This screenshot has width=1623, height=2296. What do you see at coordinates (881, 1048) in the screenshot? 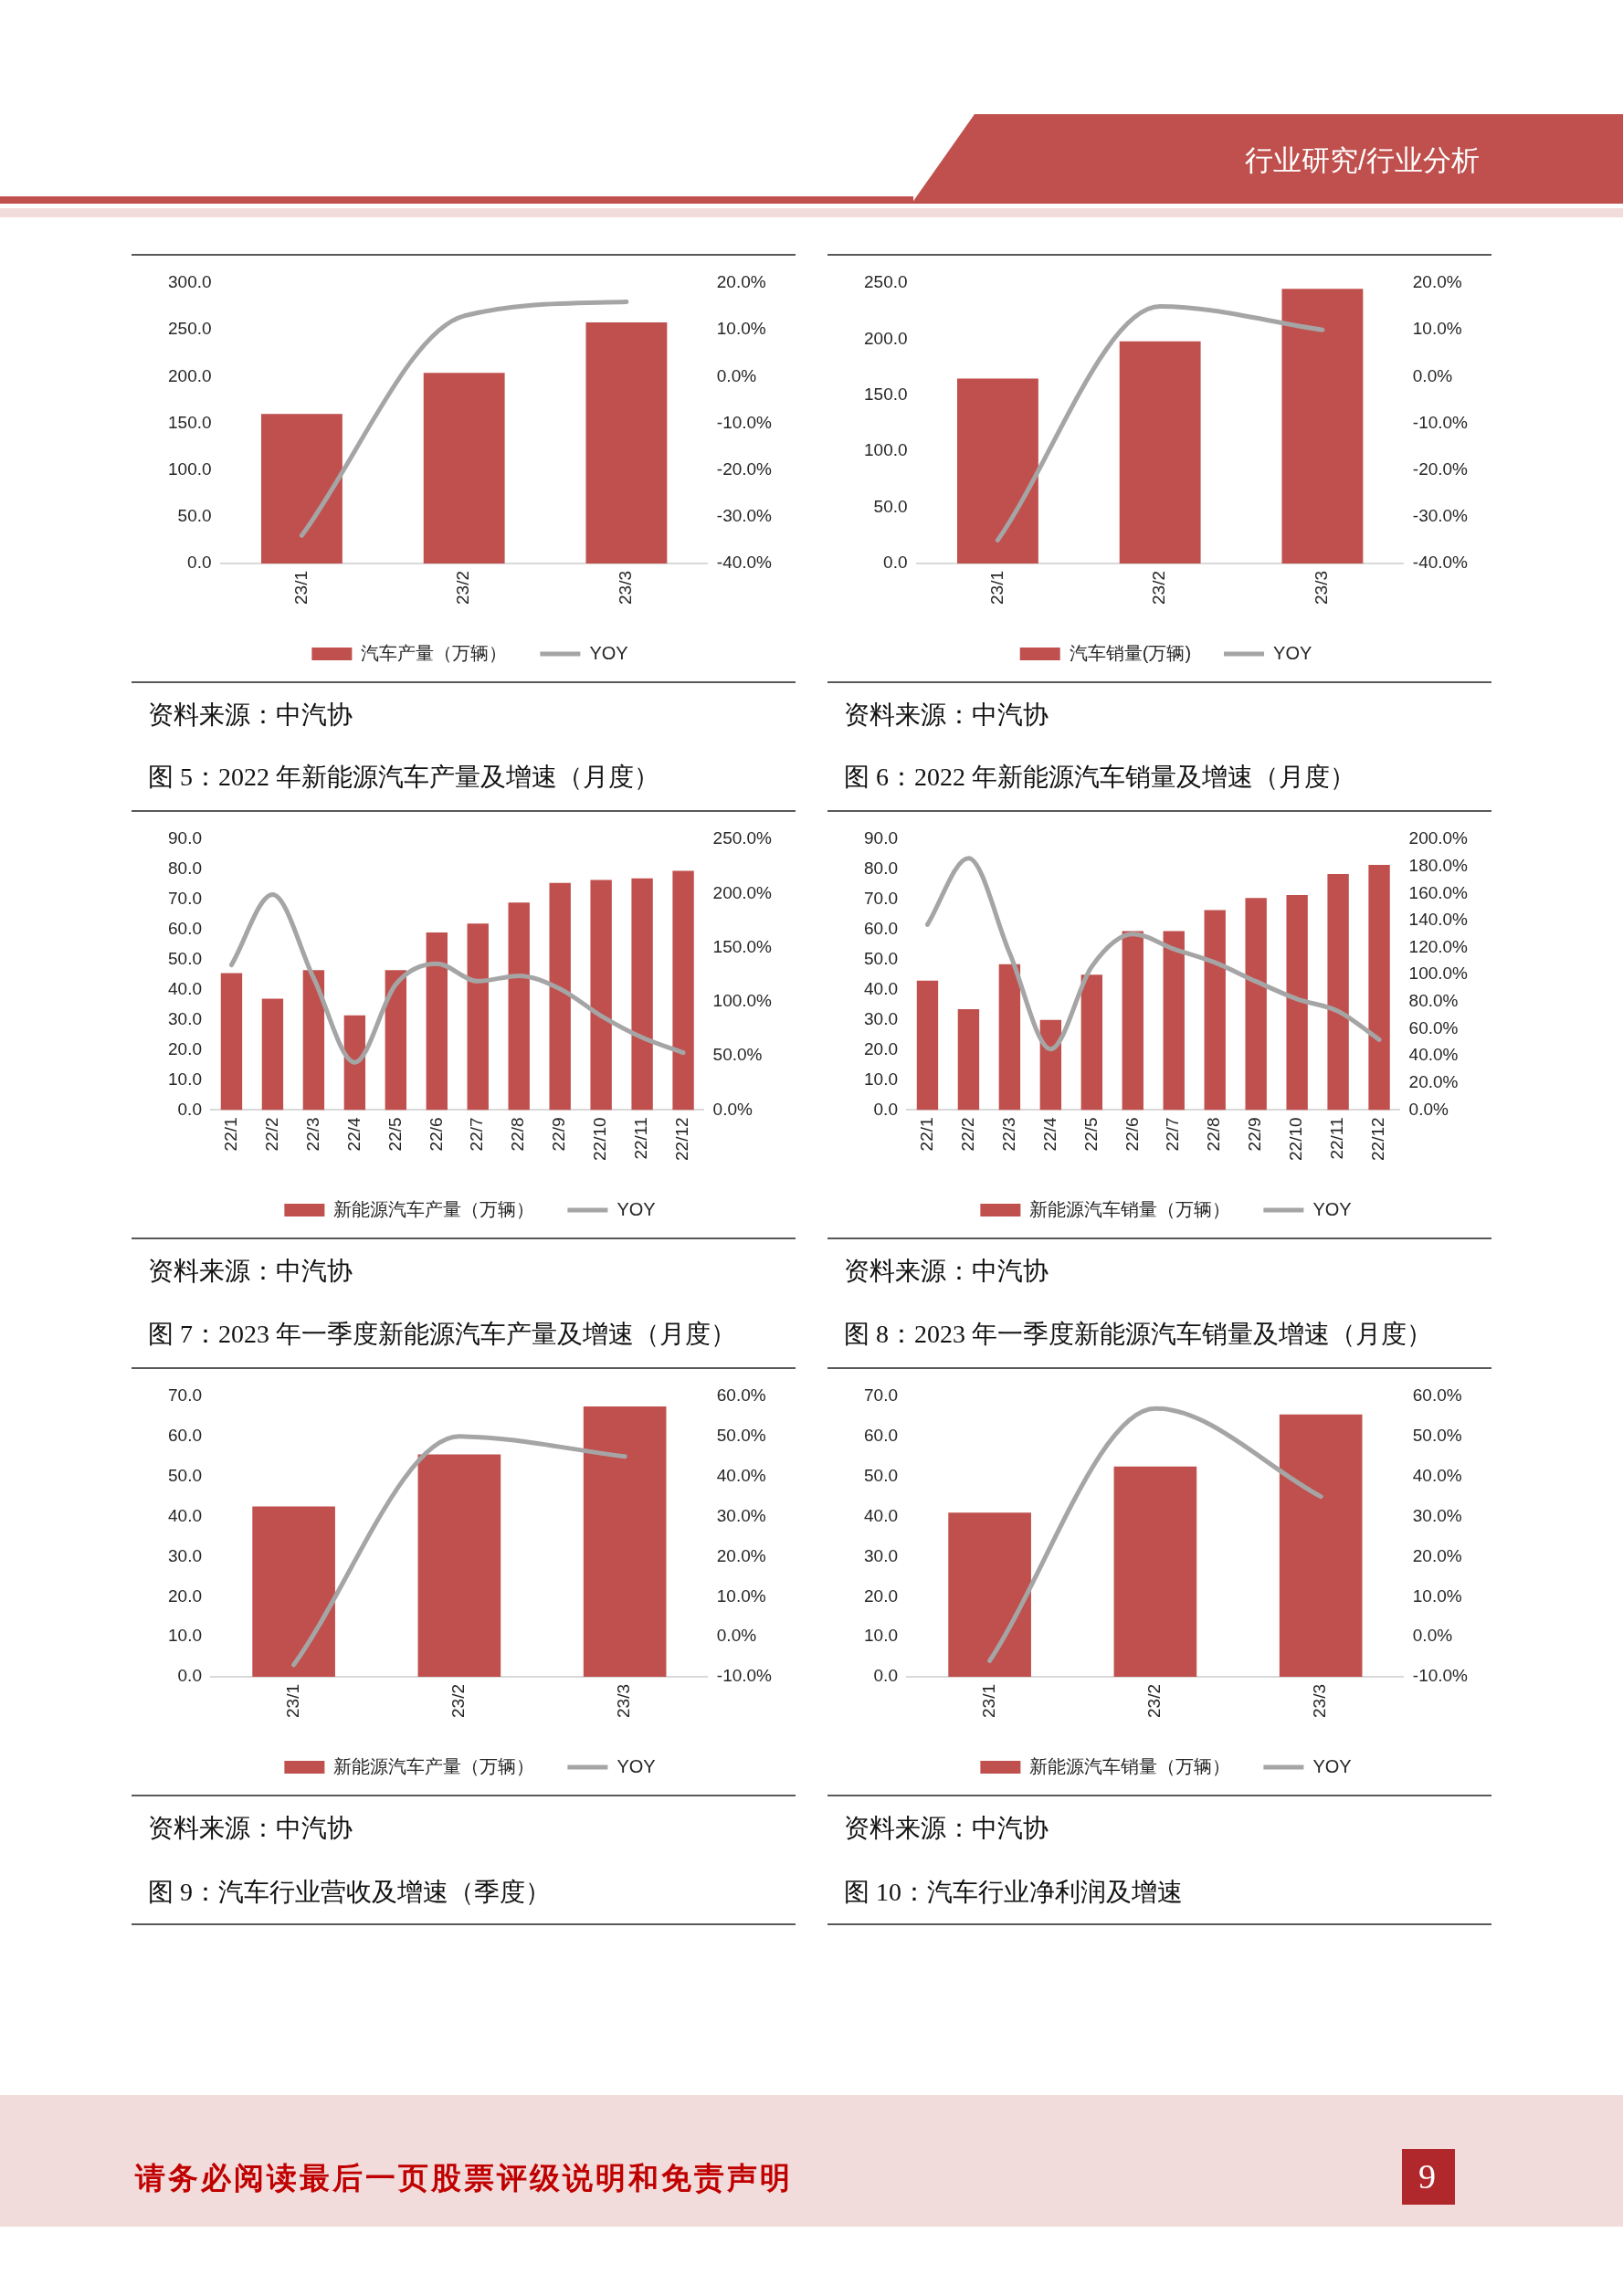
I see `y-tick-label: 20.0` at bounding box center [881, 1048].